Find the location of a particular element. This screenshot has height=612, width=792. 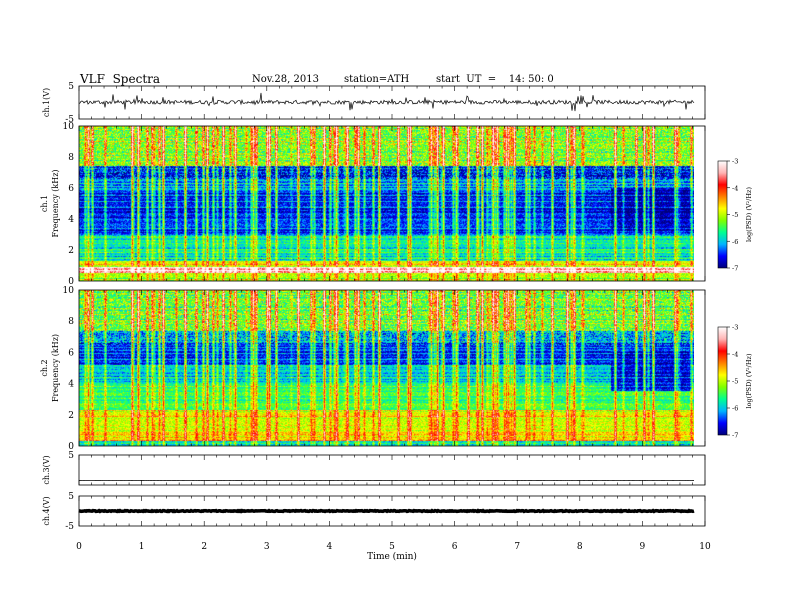

x-tick-label: 5 is located at coordinates (392, 547).